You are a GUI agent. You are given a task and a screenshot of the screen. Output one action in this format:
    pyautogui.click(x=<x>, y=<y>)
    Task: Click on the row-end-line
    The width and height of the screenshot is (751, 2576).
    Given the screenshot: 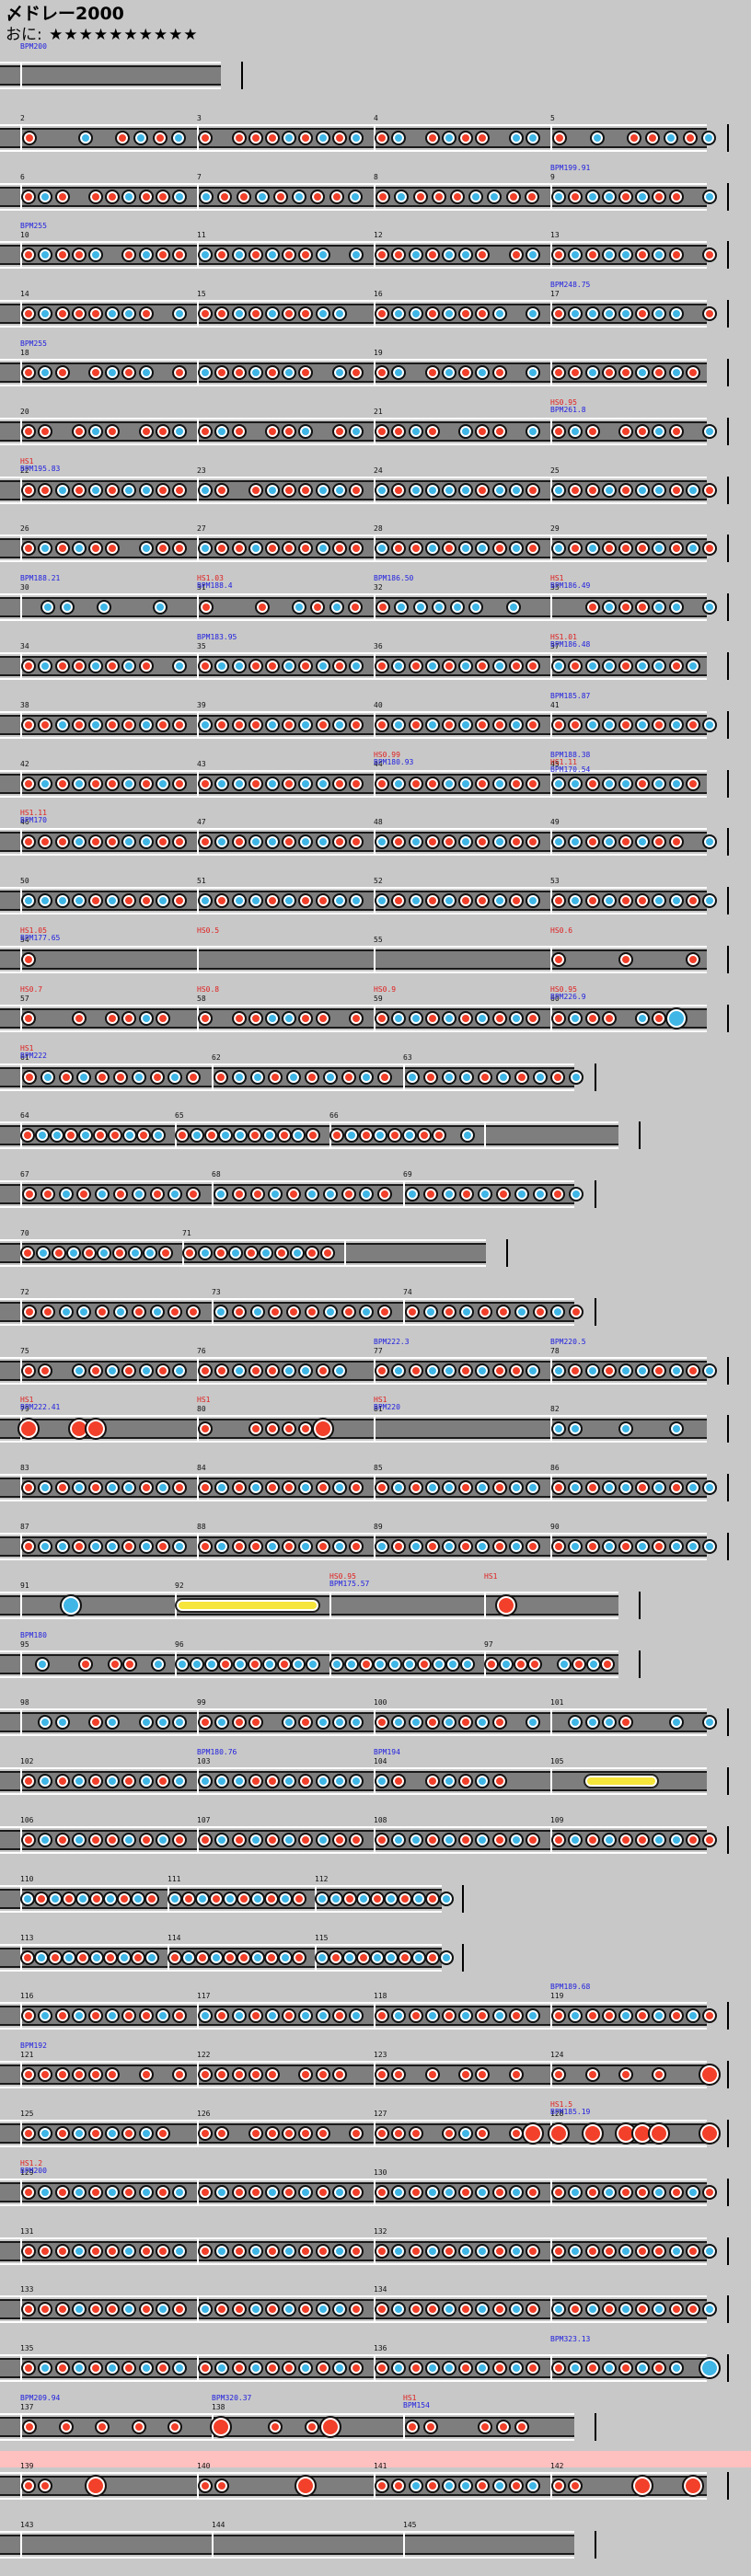 What is the action you would take?
    pyautogui.click(x=728, y=197)
    